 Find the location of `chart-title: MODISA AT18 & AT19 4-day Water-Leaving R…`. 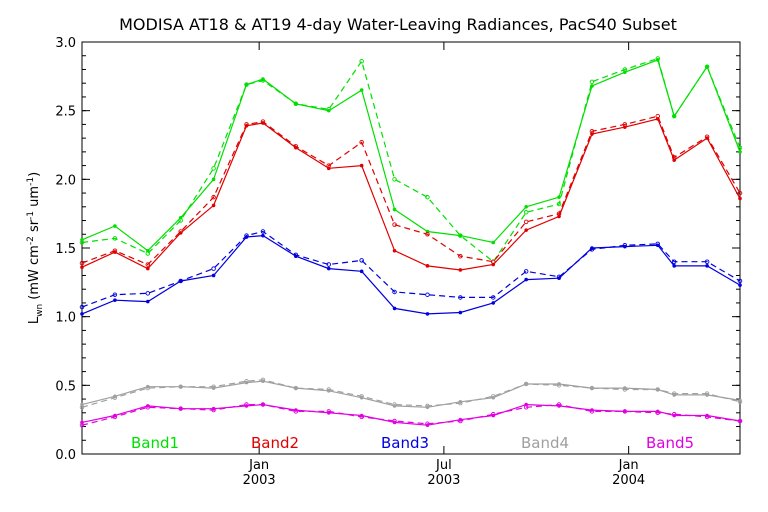

chart-title: MODISA AT18 & AT19 4-day Water-Leaving R… is located at coordinates (398, 24).